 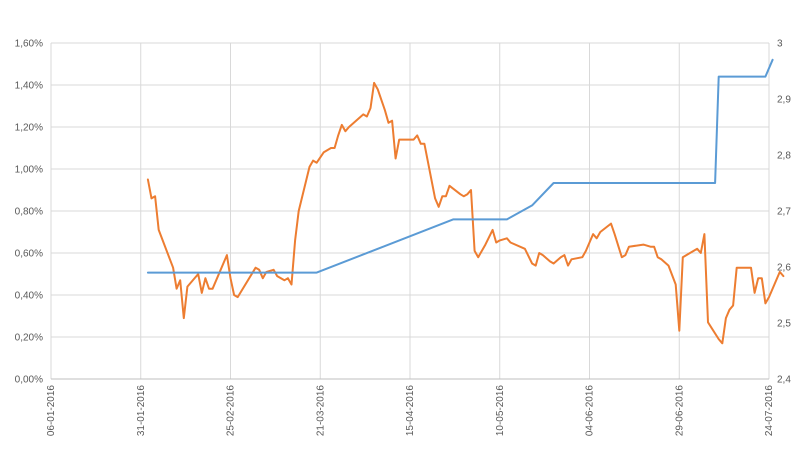 What do you see at coordinates (29, 128) in the screenshot?
I see `left-y-tick-label: 1,20%` at bounding box center [29, 128].